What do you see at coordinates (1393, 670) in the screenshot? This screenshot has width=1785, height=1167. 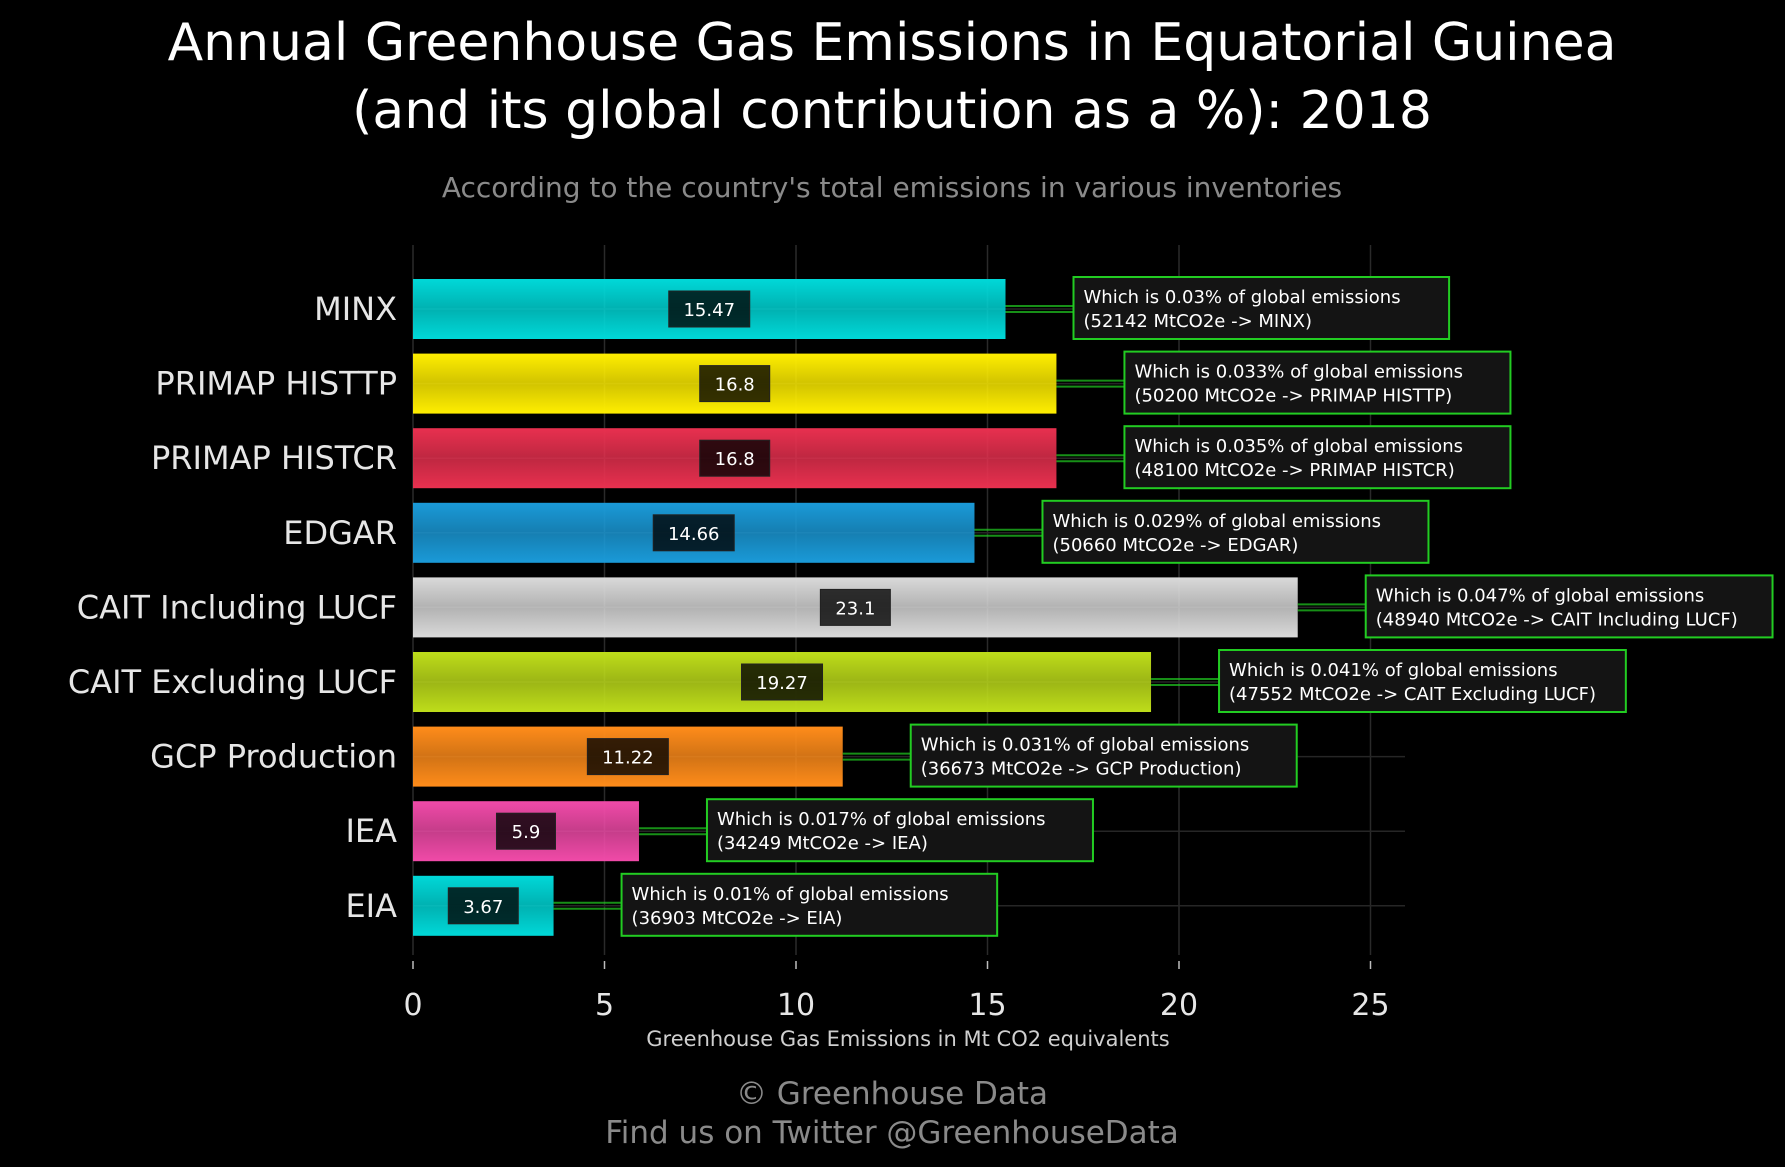 I see `annotation-line1: Which is 0.041% of global emissions` at bounding box center [1393, 670].